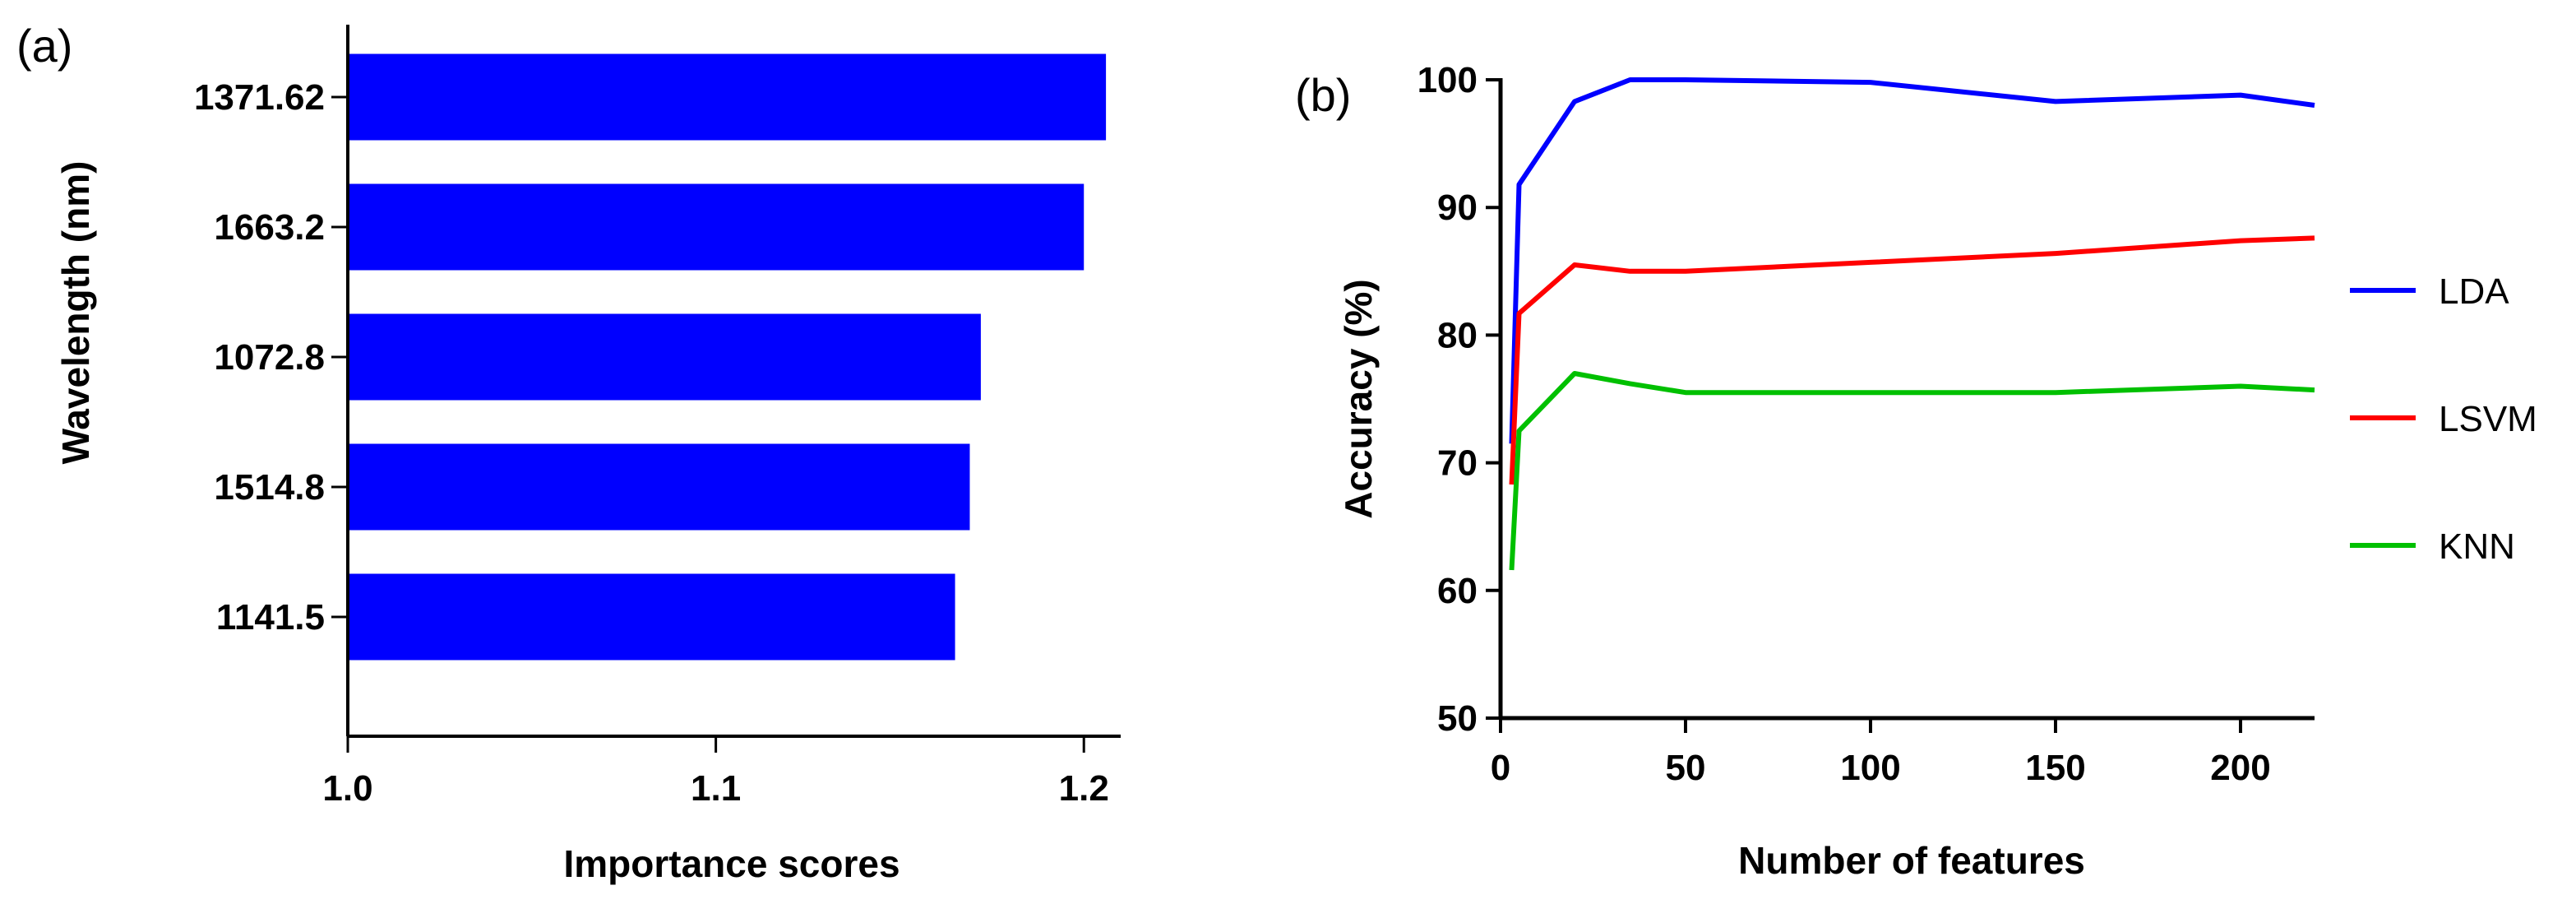 This screenshot has height=918, width=2576. Describe the element at coordinates (269, 227) in the screenshot. I see `y-tick-label: 1663.2` at that location.